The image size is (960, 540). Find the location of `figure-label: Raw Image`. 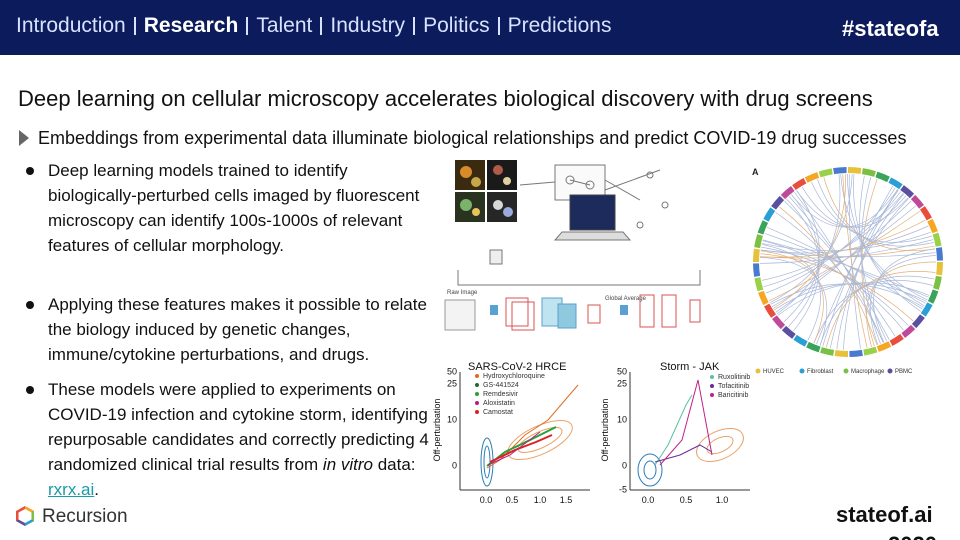

figure-label: Raw Image is located at coordinates (462, 293).